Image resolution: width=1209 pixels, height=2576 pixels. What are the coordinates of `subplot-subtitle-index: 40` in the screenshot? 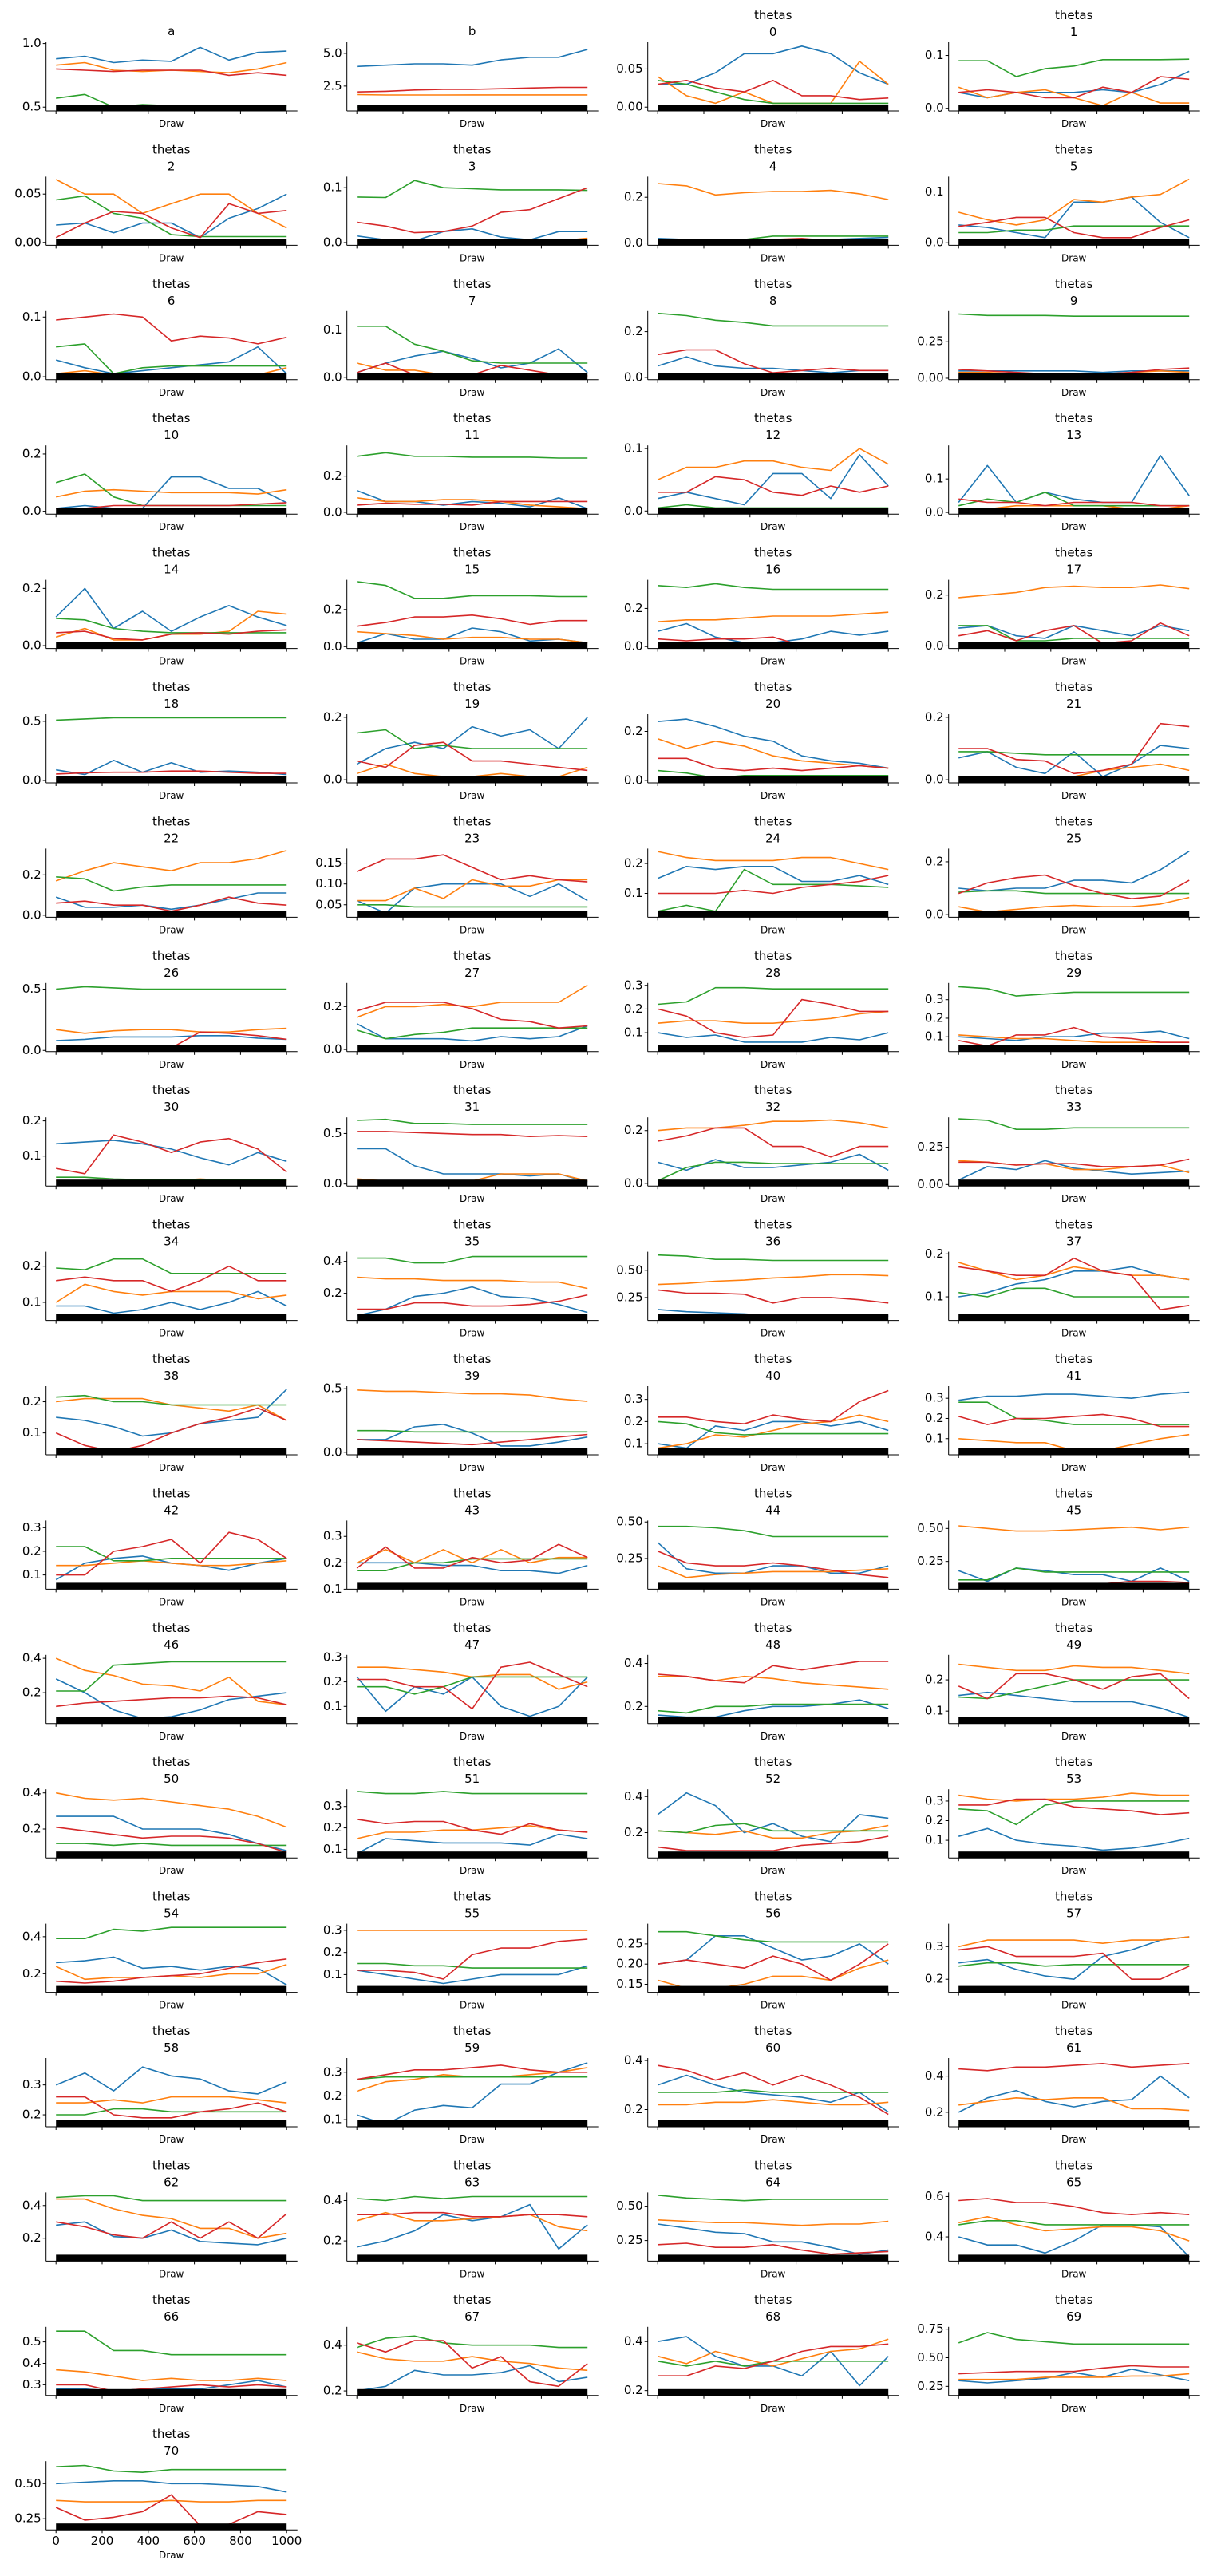 It's located at (772, 1376).